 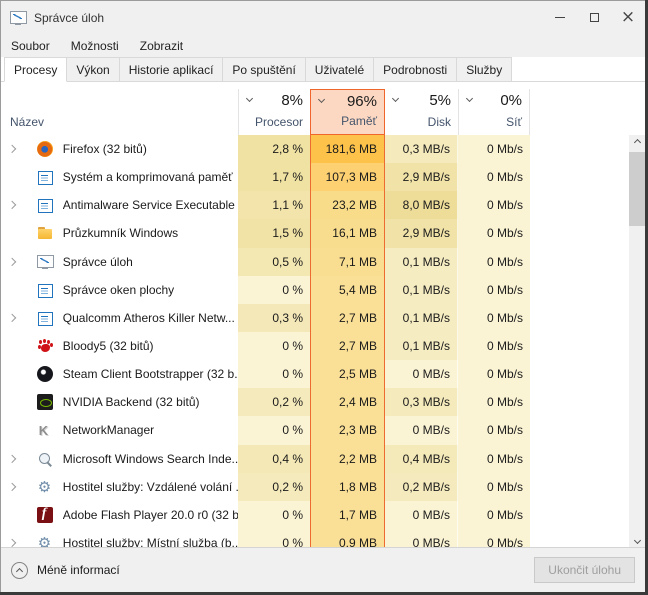 I want to click on close-button, so click(x=628, y=17).